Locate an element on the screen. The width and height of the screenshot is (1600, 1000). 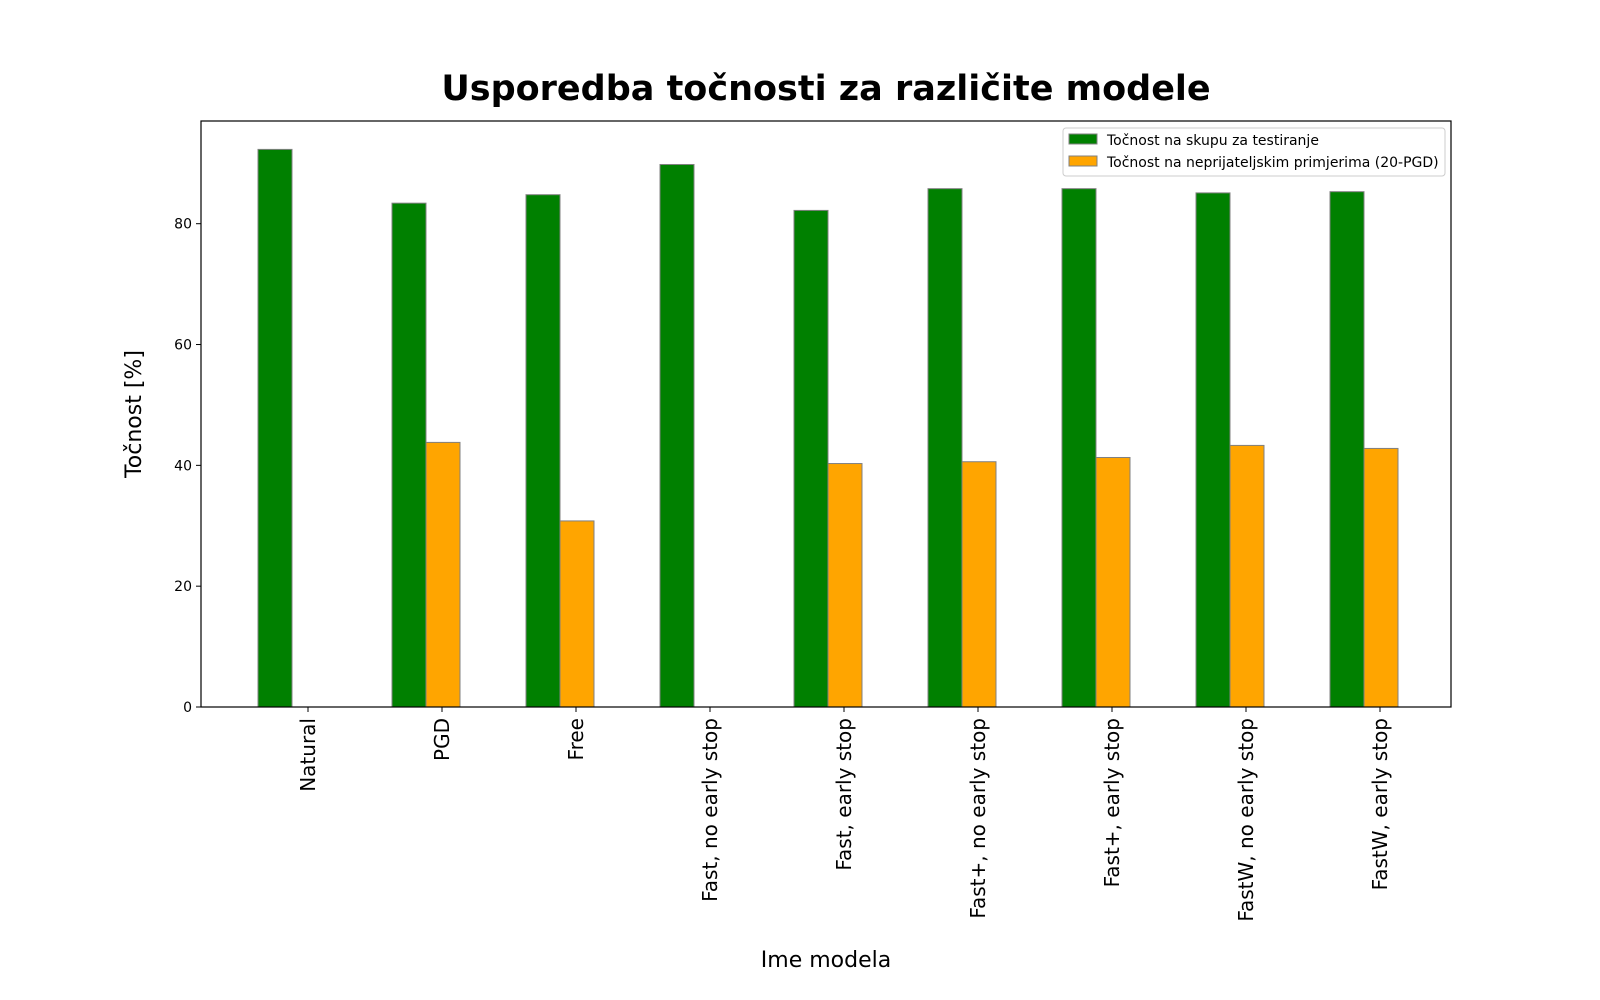
x-tick-label-6: Fast+, early stop is located at coordinates (1112, 802).